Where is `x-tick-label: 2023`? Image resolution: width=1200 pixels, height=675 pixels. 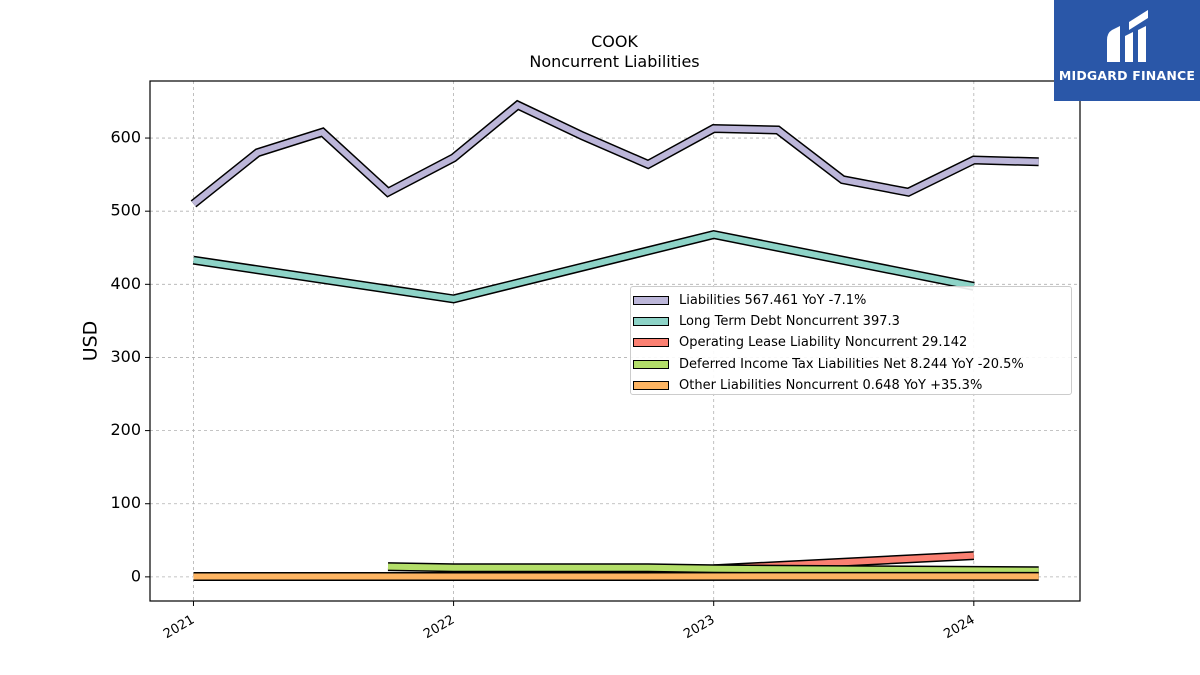 x-tick-label: 2023 is located at coordinates (699, 628).